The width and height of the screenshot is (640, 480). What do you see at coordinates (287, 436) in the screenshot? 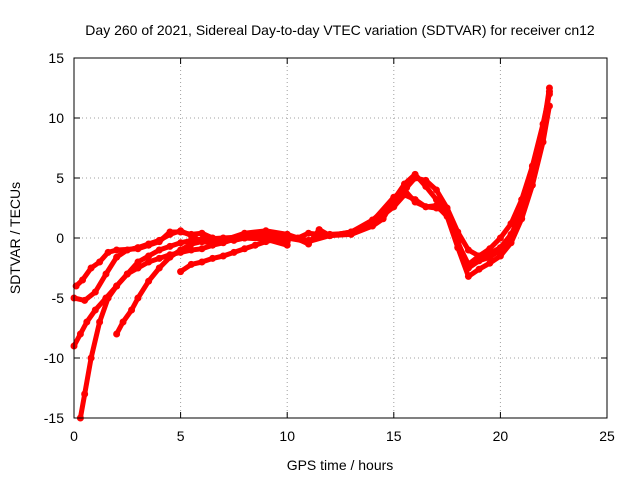
I see `x-tick-label: 10` at bounding box center [287, 436].